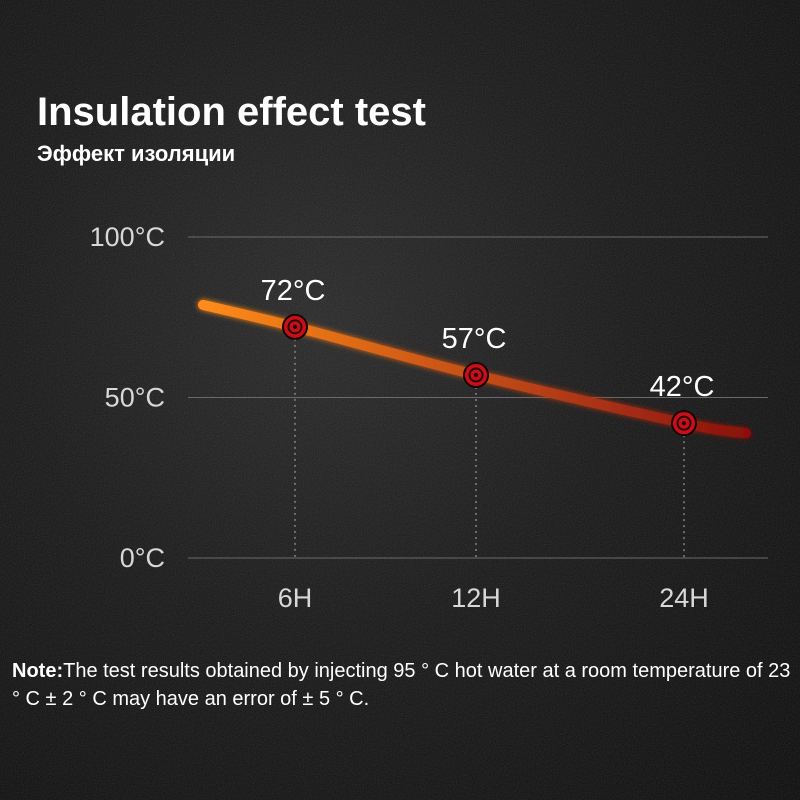 This screenshot has width=800, height=800. I want to click on y-axis-labels: 100°C 50°C 0°C, so click(127, 397).